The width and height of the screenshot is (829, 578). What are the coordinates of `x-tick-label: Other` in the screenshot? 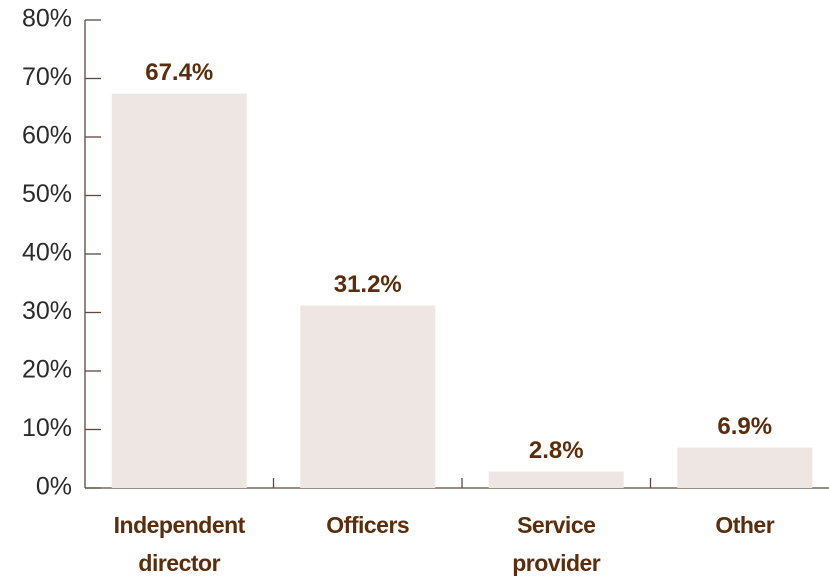 It's located at (745, 525).